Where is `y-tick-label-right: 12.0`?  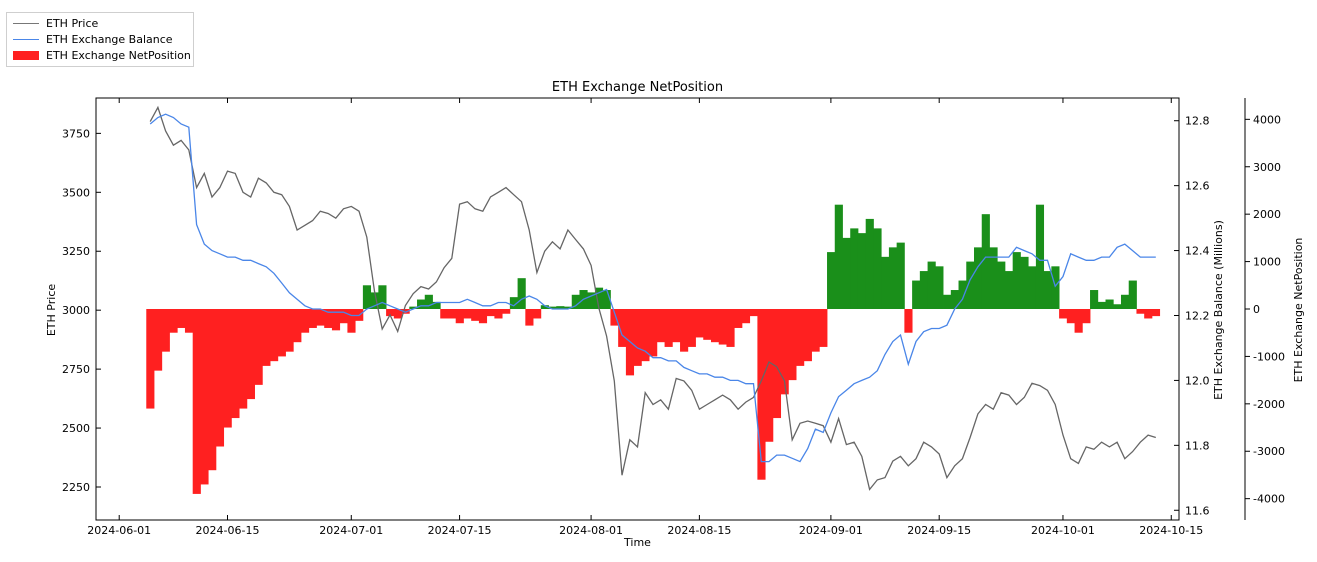 y-tick-label-right: 12.0 is located at coordinates (1197, 380).